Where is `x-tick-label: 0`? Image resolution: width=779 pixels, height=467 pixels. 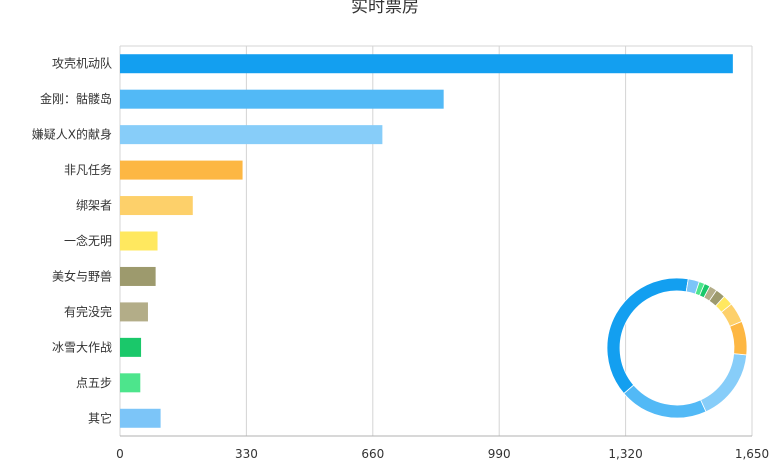
x-tick-label: 0 is located at coordinates (120, 454).